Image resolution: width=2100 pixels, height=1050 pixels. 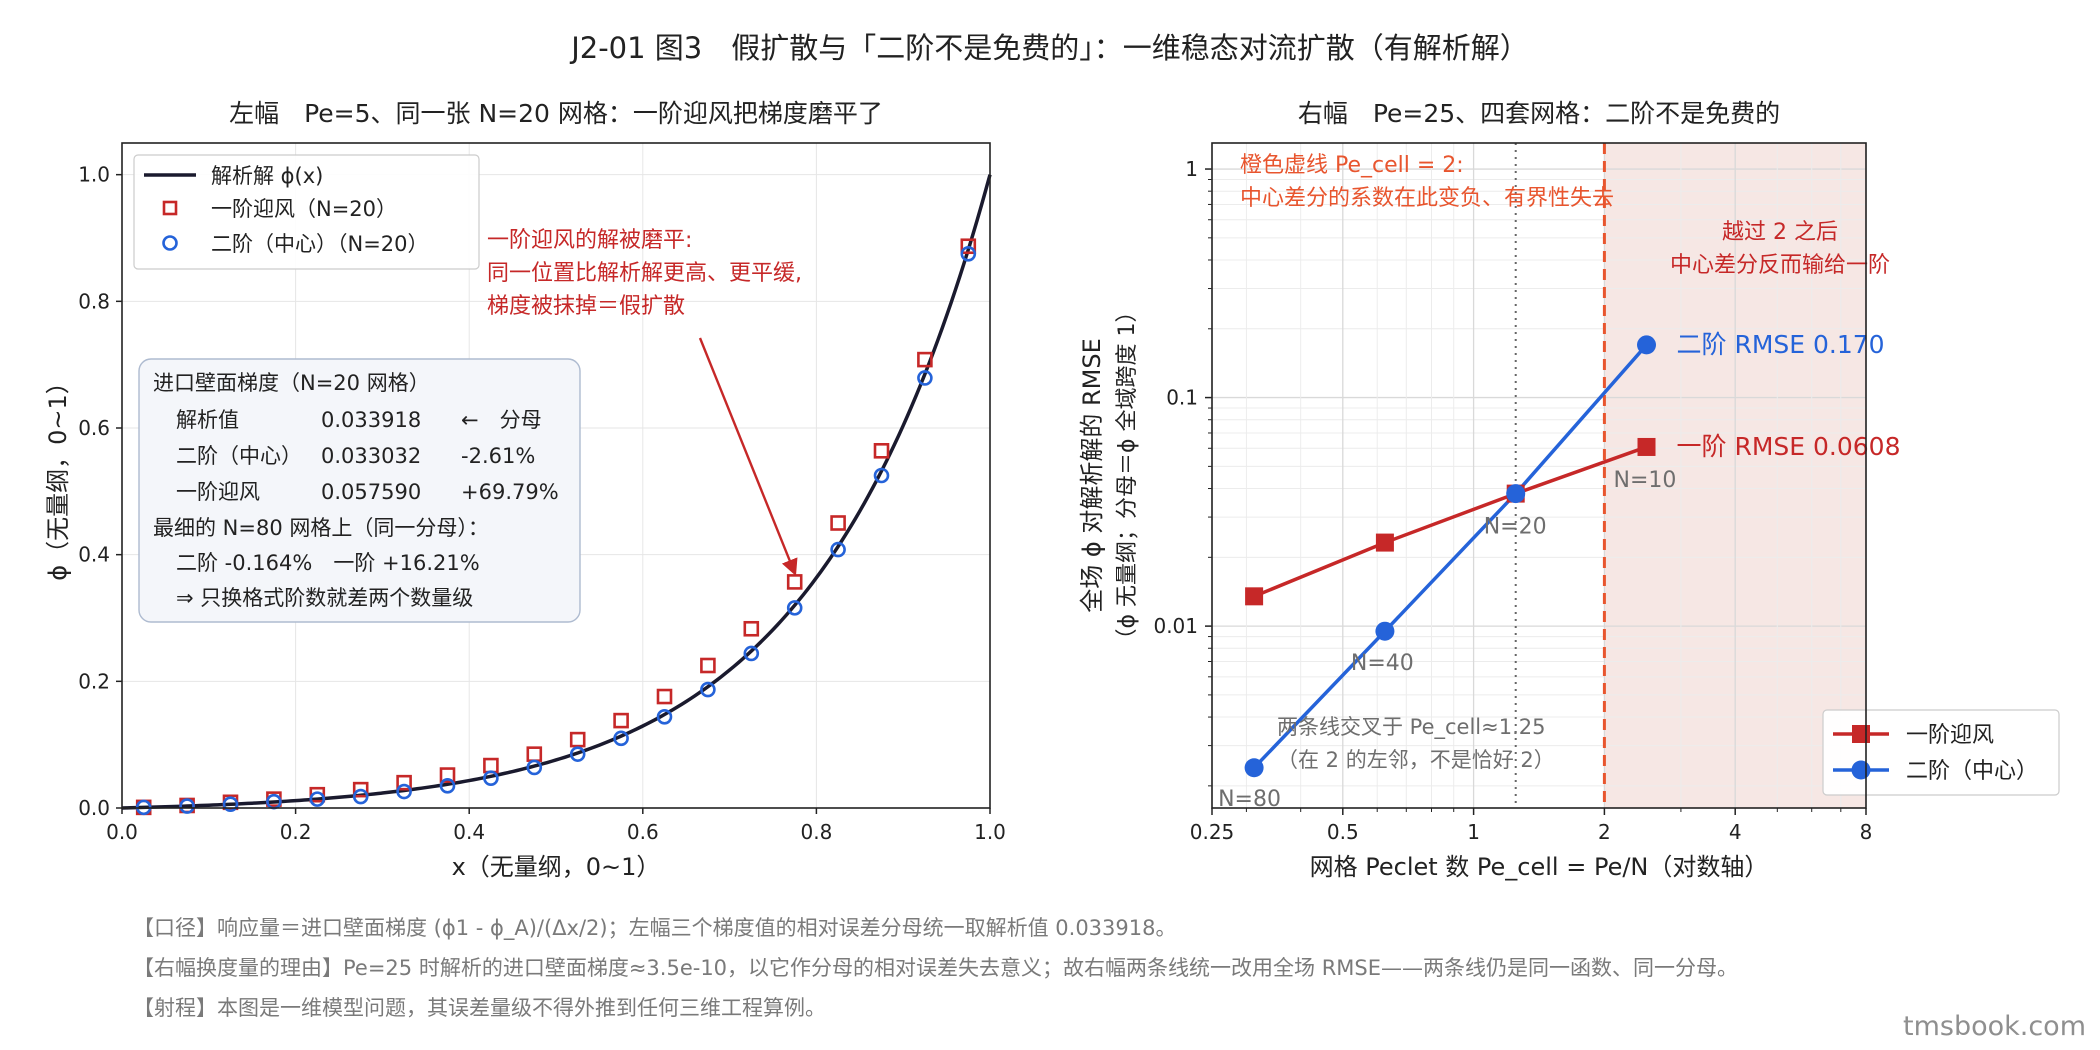 What do you see at coordinates (1994, 1026) in the screenshot?
I see `watermark: tmsbook.com` at bounding box center [1994, 1026].